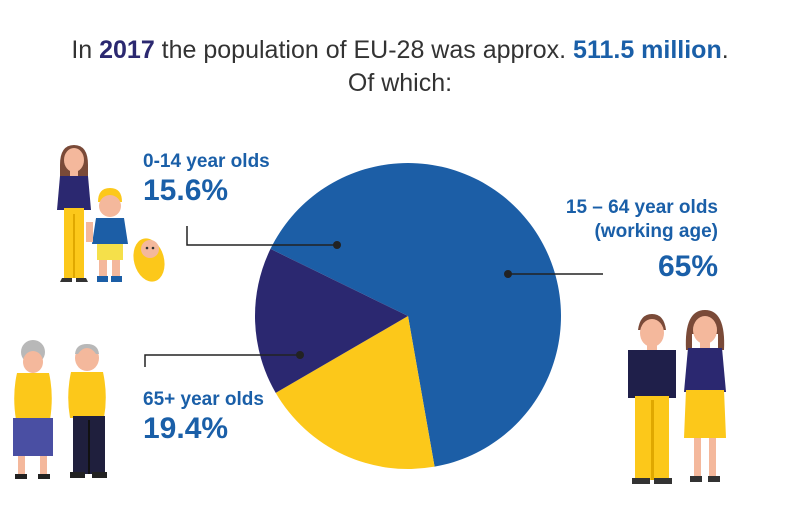 The width and height of the screenshot is (800, 530). Describe the element at coordinates (203, 399) in the screenshot. I see `label-old-name: 65+ year olds` at that location.